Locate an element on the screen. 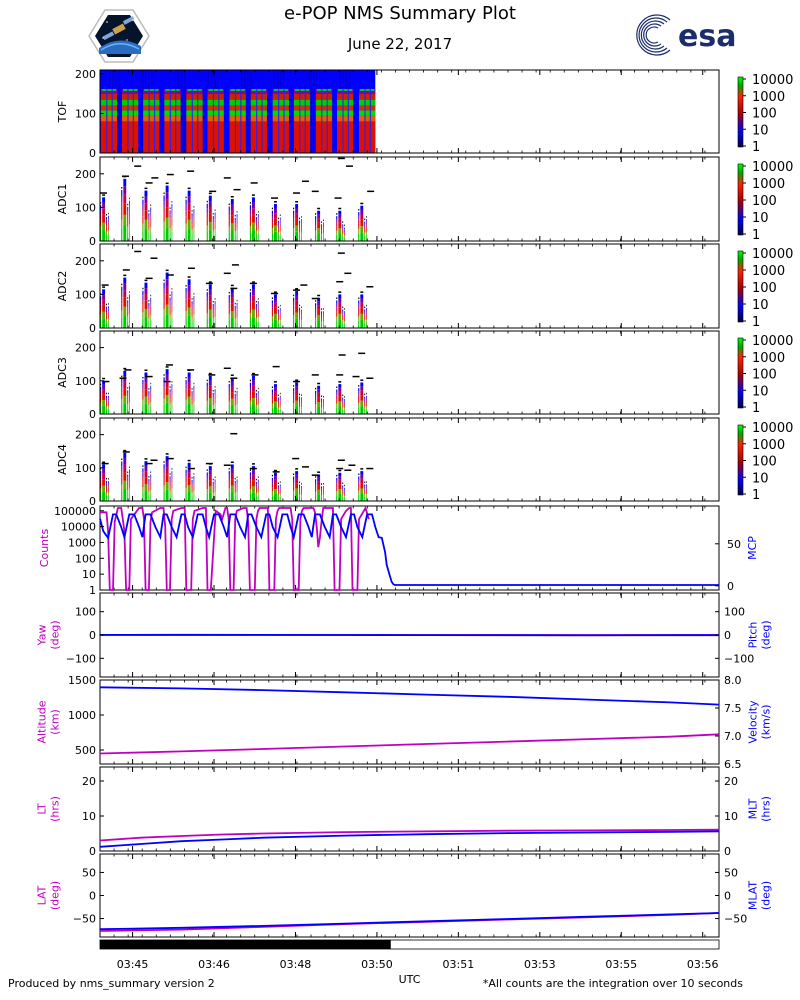 Image resolution: width=800 pixels, height=1000 pixels. esa-logo: esa is located at coordinates (686, 35).